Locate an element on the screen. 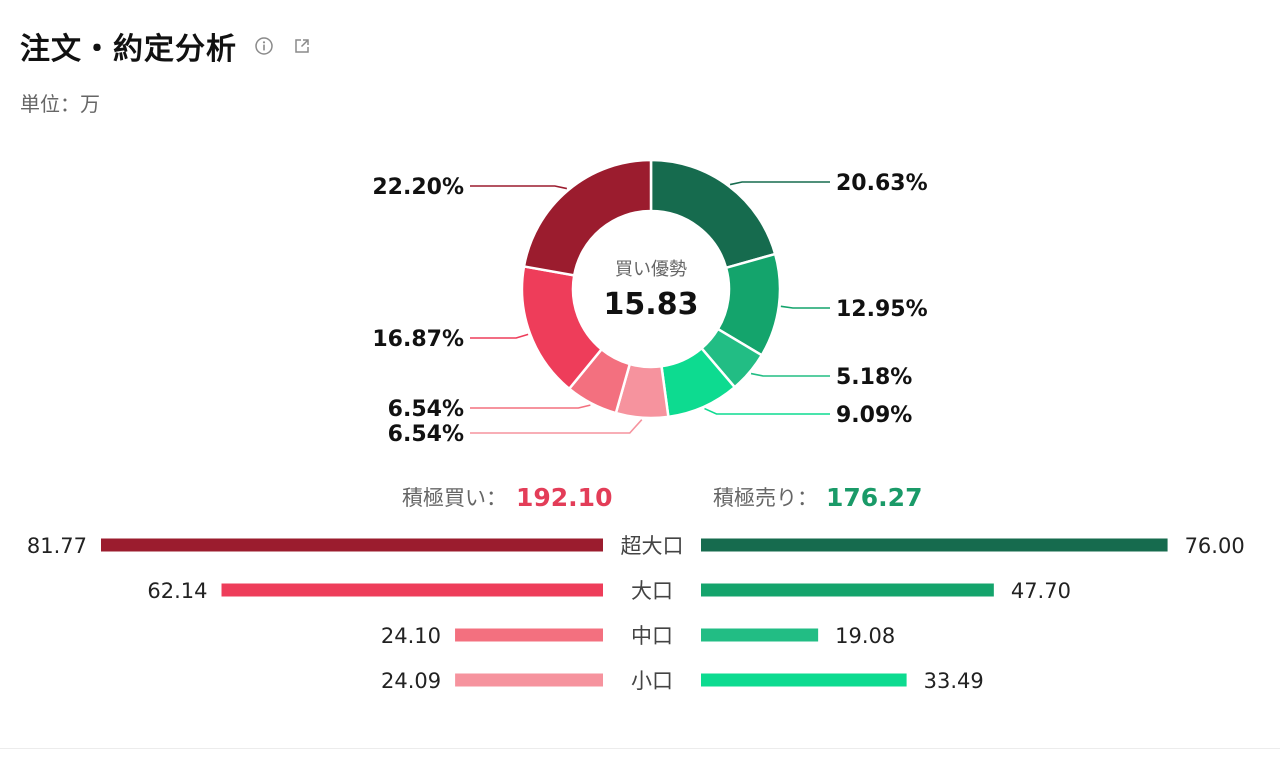  sell-bar-value-3: 33.49 is located at coordinates (954, 681).